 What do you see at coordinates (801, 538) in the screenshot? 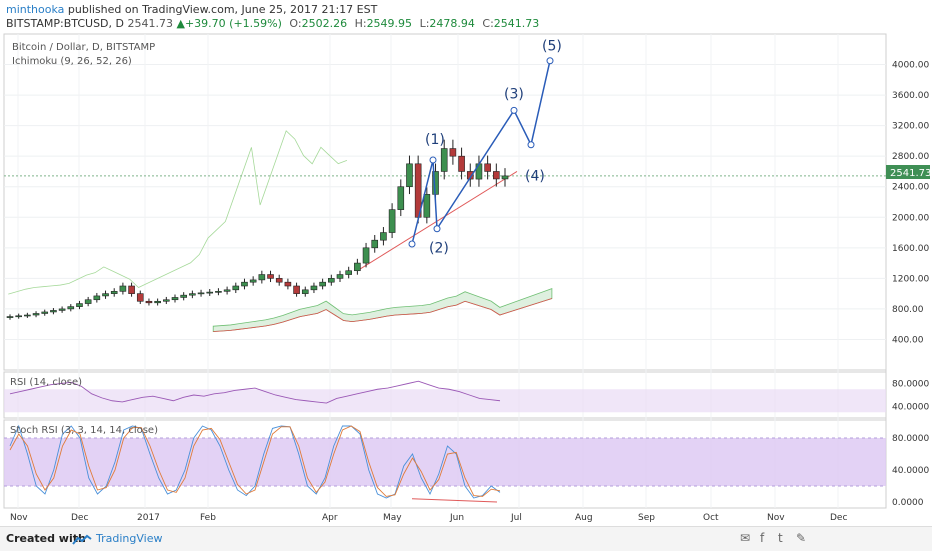
I see `chat-icon: ✎` at bounding box center [801, 538].